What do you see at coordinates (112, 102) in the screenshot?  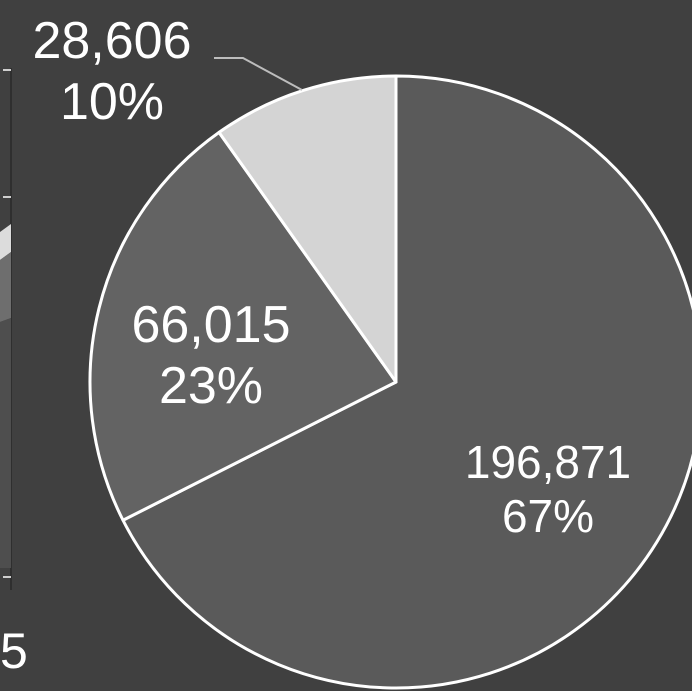 I see `slice-percent-label: 10%` at bounding box center [112, 102].